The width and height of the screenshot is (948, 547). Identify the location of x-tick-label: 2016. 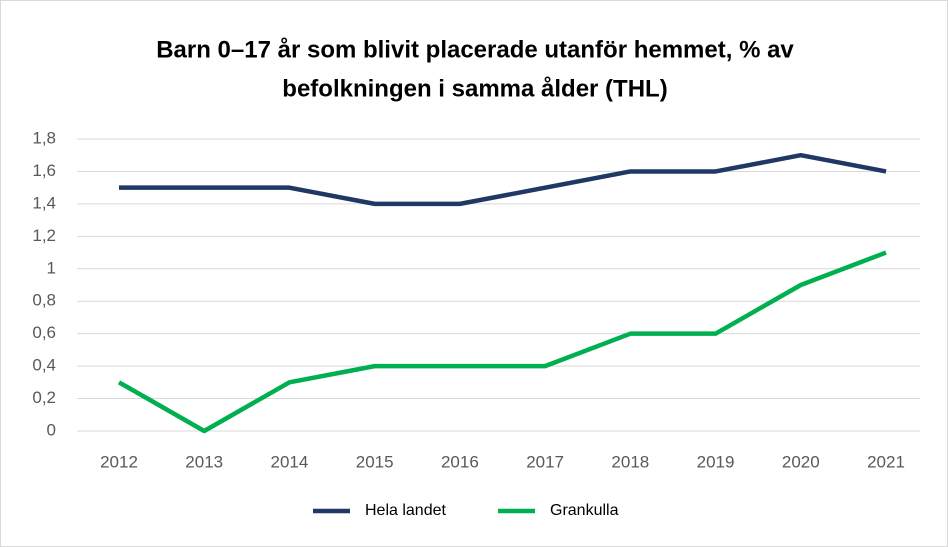
(460, 461).